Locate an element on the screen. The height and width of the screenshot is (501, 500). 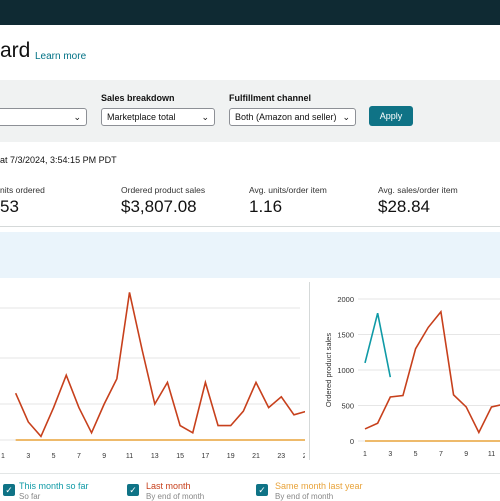
metric-value: $28.84 is located at coordinates (404, 206).